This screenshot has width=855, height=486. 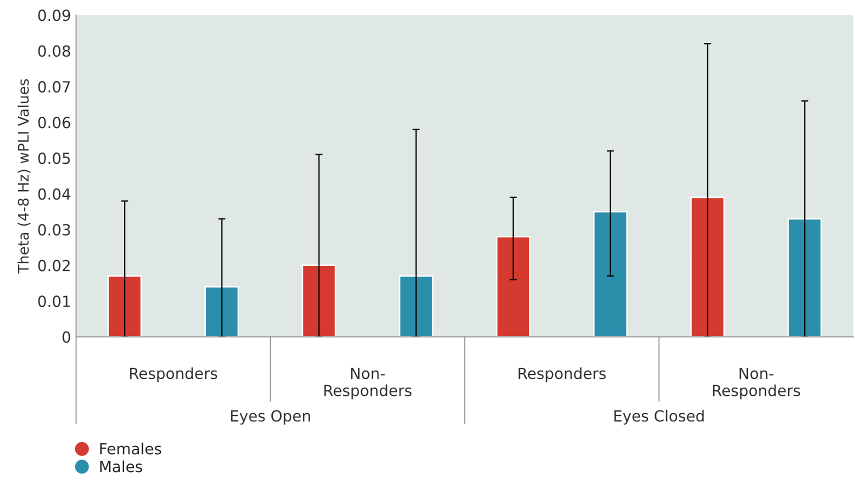 I want to click on y-tick-label: 0, so click(x=66, y=337).